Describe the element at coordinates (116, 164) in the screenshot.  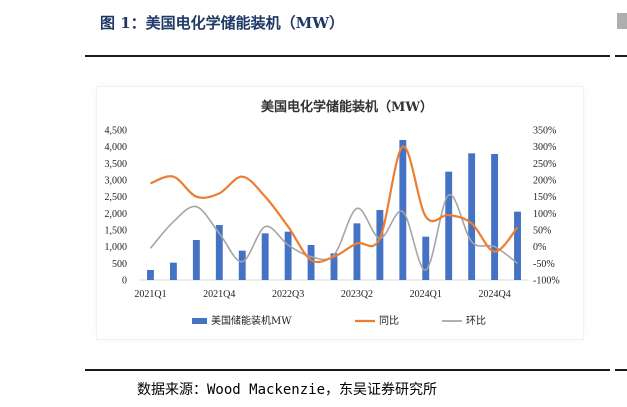
I see `left-axis-tick-label: 3,500` at that location.